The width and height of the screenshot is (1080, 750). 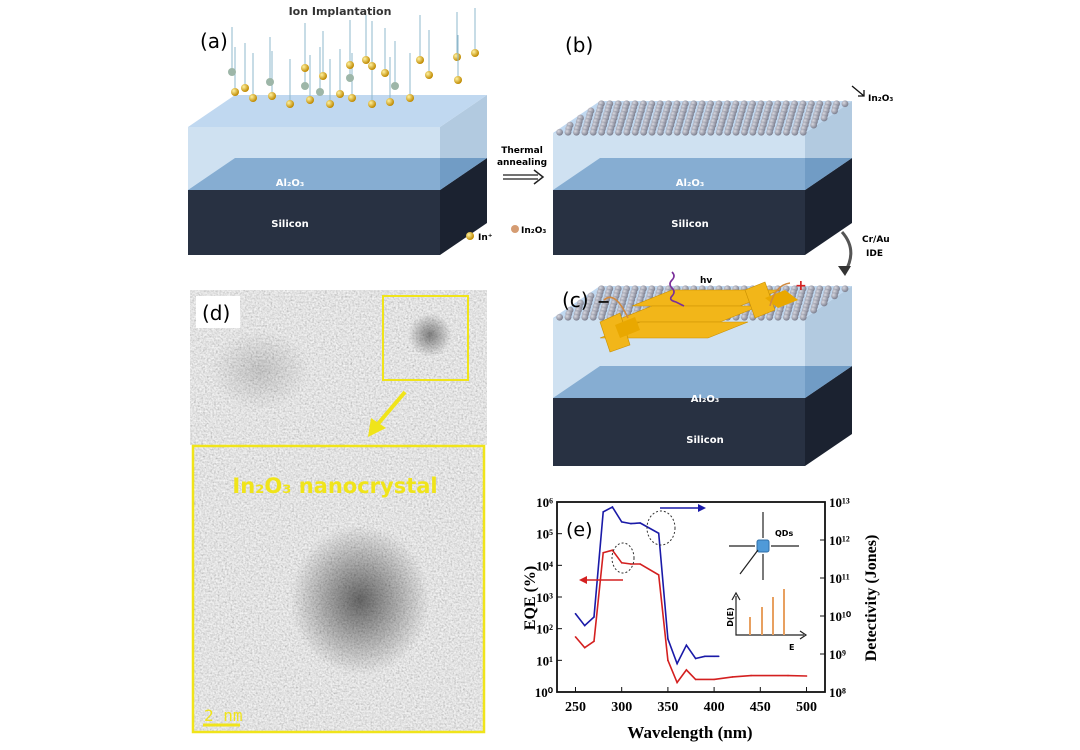 What do you see at coordinates (704, 440) in the screenshot?
I see `panel-c-silicon-label: Silicon` at bounding box center [704, 440].